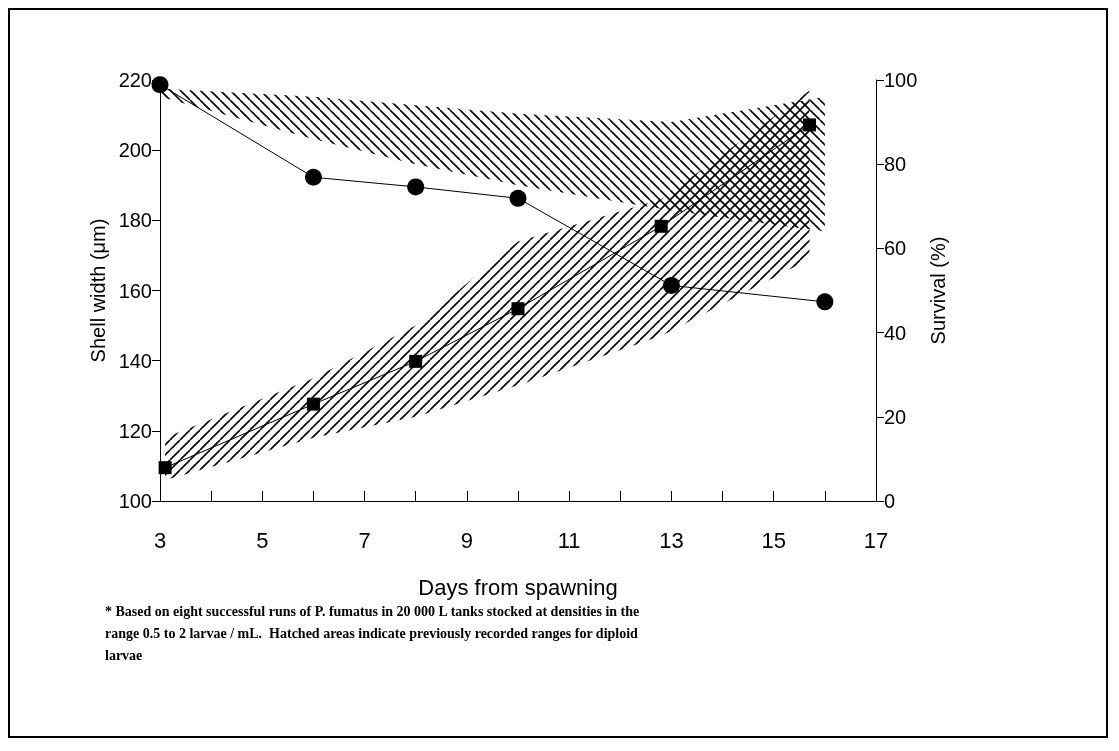 Image resolution: width=1119 pixels, height=751 pixels. What do you see at coordinates (901, 80) in the screenshot?
I see `y2-tick-label: 100` at bounding box center [901, 80].